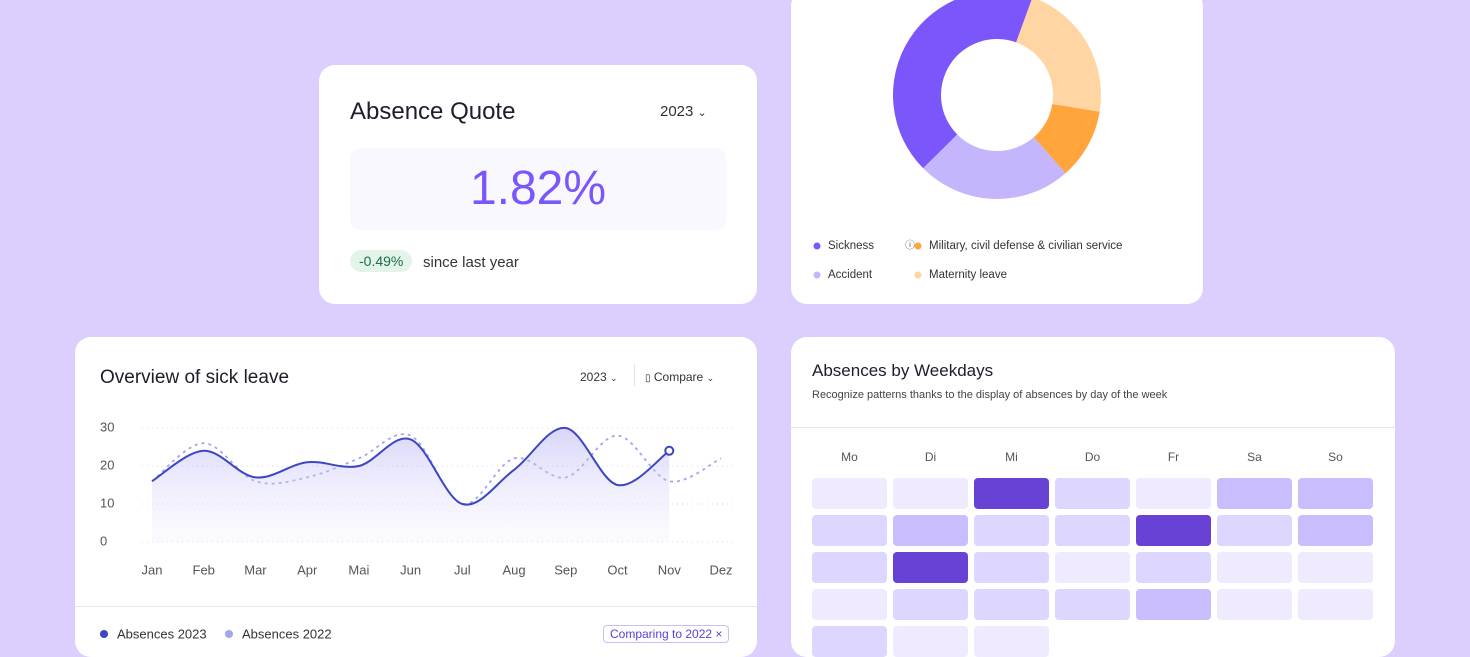 Image resolution: width=1470 pixels, height=657 pixels. What do you see at coordinates (358, 569) in the screenshot?
I see `x-tick-label: Mai` at bounding box center [358, 569].